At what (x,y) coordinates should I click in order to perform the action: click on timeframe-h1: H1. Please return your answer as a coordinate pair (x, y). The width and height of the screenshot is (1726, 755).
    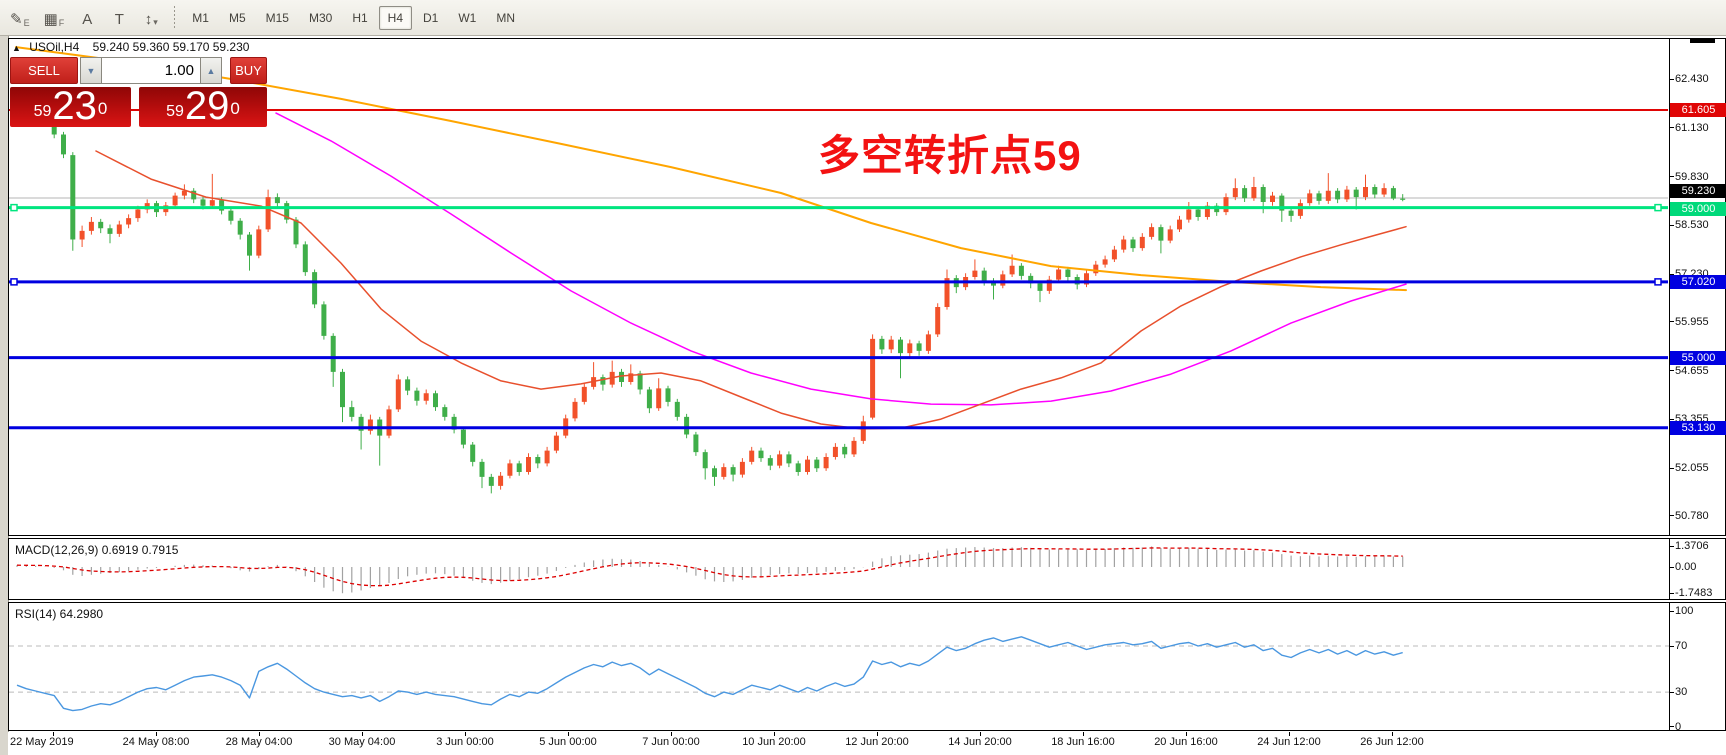
    Looking at the image, I should click on (360, 17).